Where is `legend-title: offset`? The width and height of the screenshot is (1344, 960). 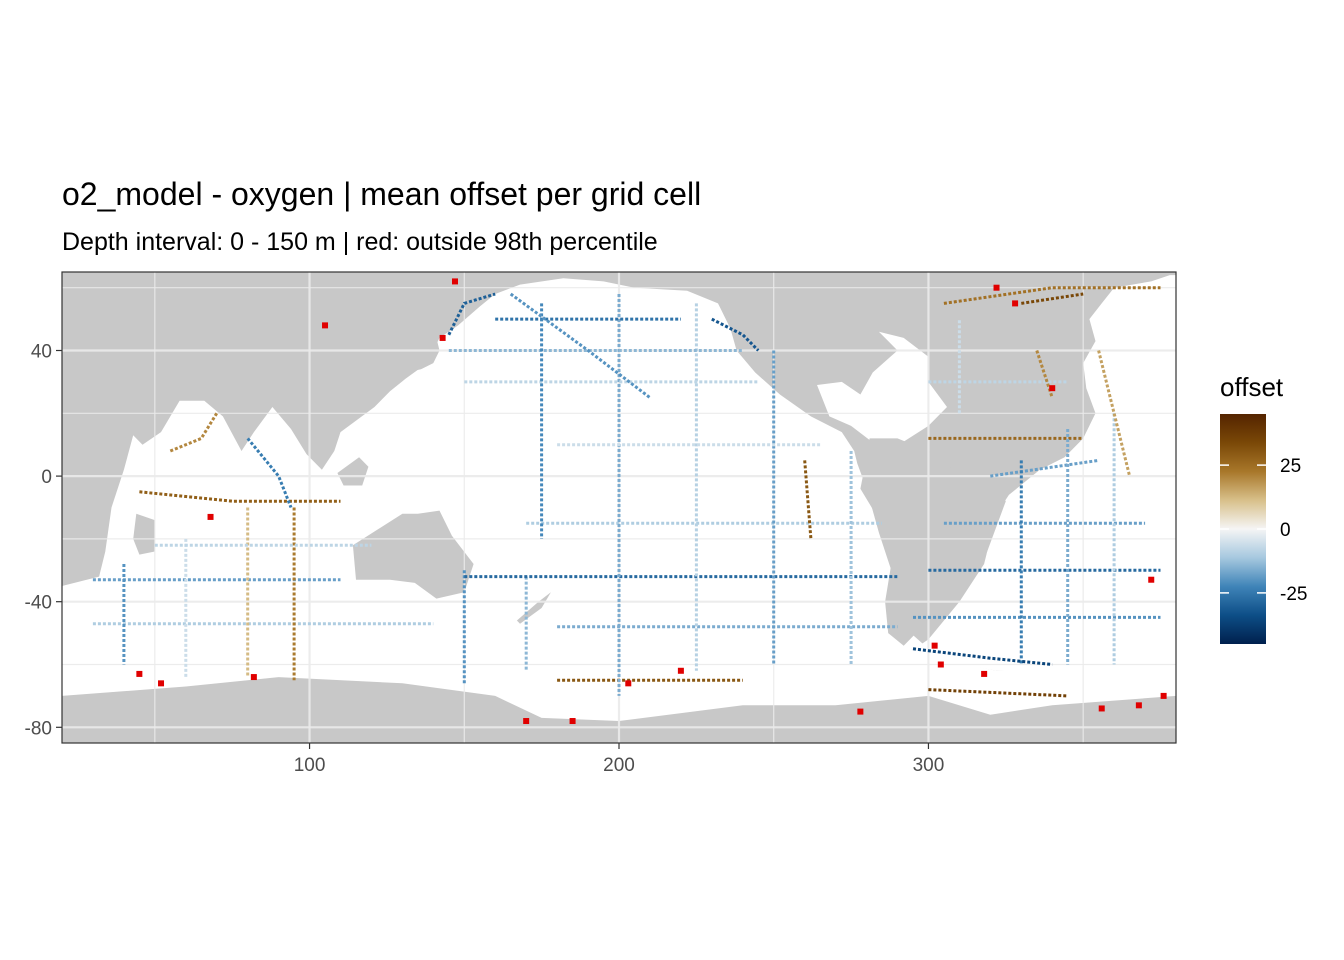 legend-title: offset is located at coordinates (1252, 387).